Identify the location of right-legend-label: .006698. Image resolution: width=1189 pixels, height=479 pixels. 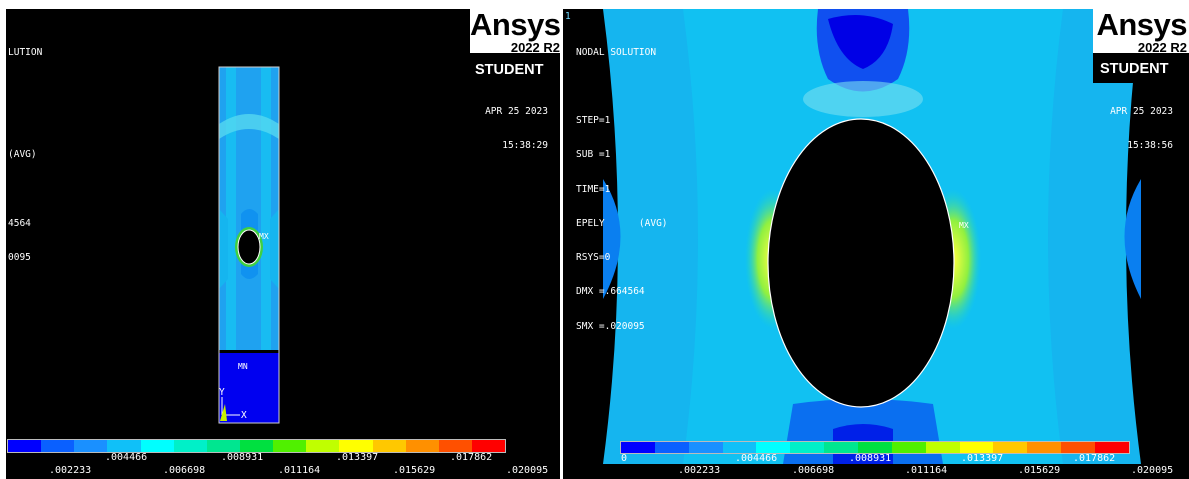
(813, 470).